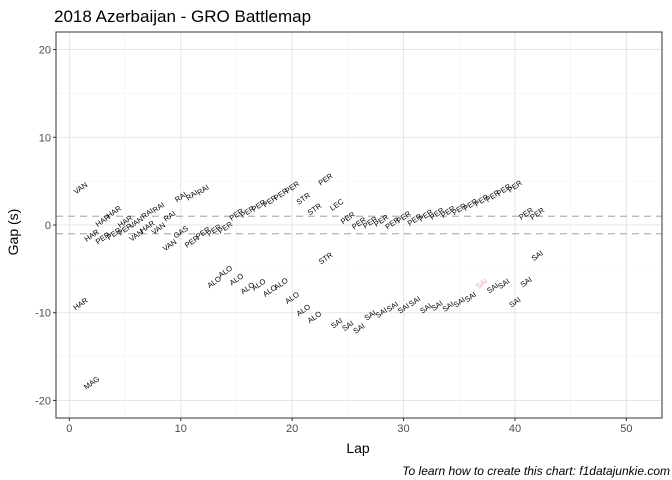  Describe the element at coordinates (48, 226) in the screenshot. I see `y-tick-label: 0` at that location.